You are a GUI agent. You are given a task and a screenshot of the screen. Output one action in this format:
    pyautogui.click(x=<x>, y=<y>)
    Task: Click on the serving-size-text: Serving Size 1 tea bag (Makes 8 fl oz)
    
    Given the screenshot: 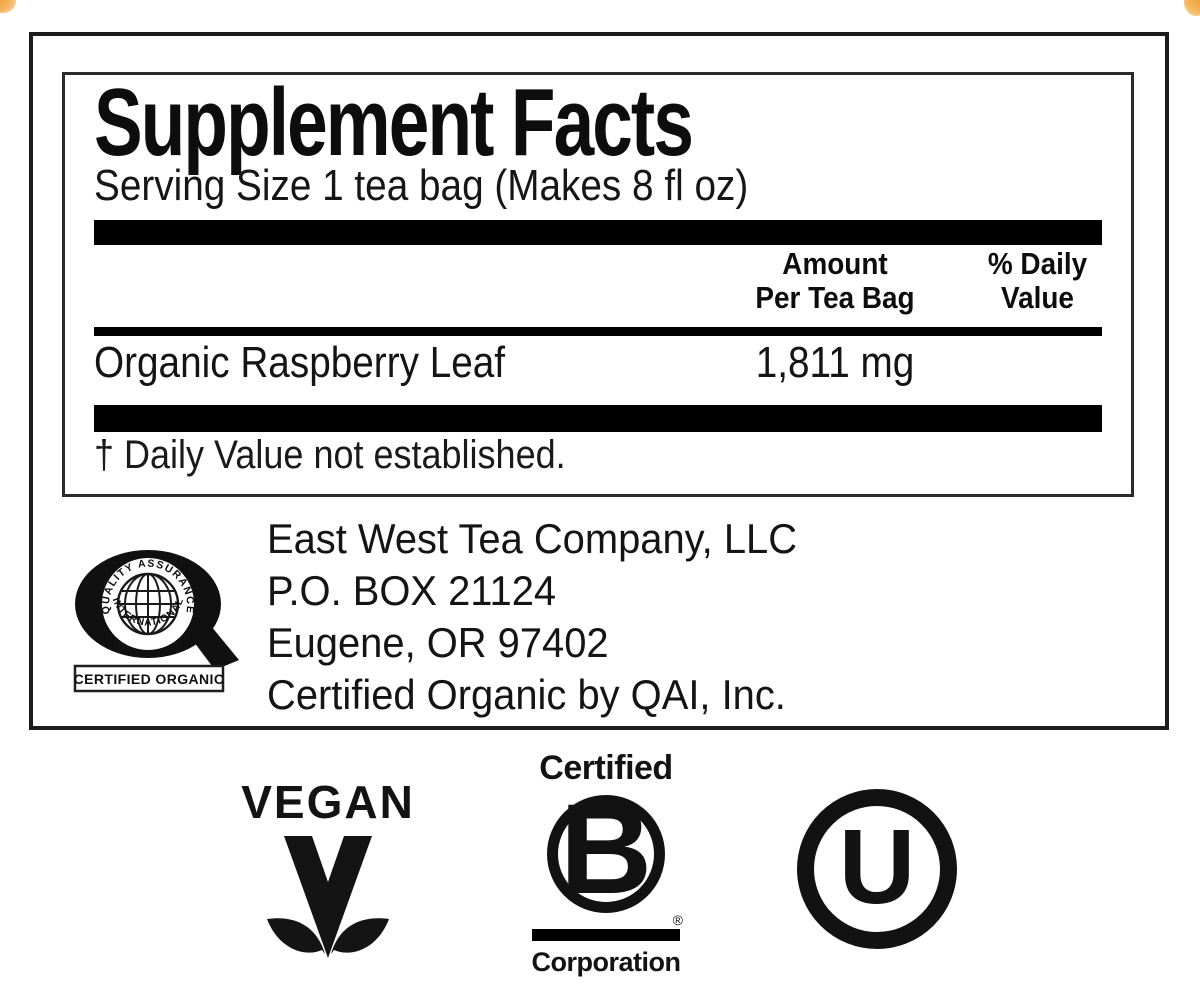 What is the action you would take?
    pyautogui.click(x=421, y=185)
    